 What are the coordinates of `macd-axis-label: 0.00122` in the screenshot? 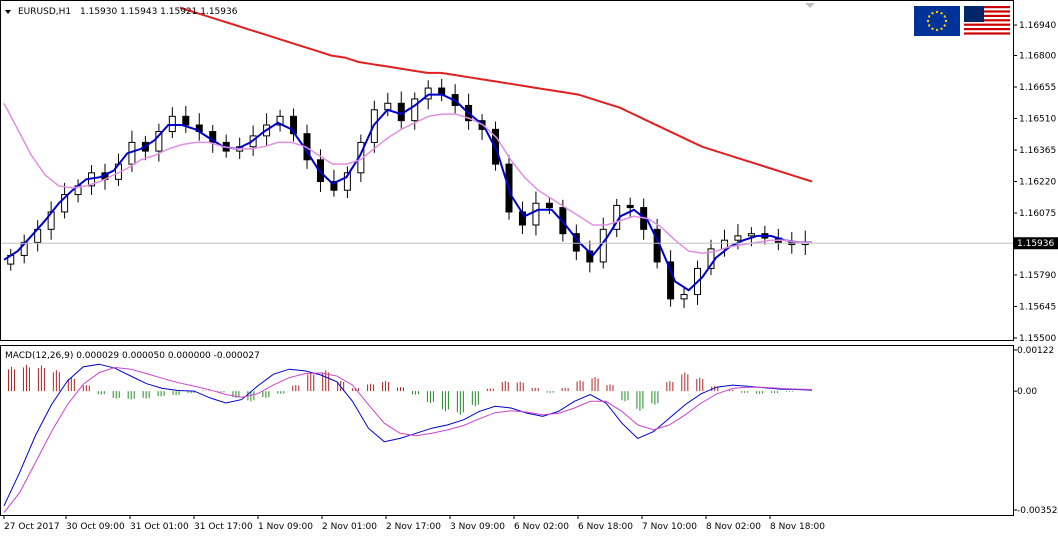 It's located at (1035, 351).